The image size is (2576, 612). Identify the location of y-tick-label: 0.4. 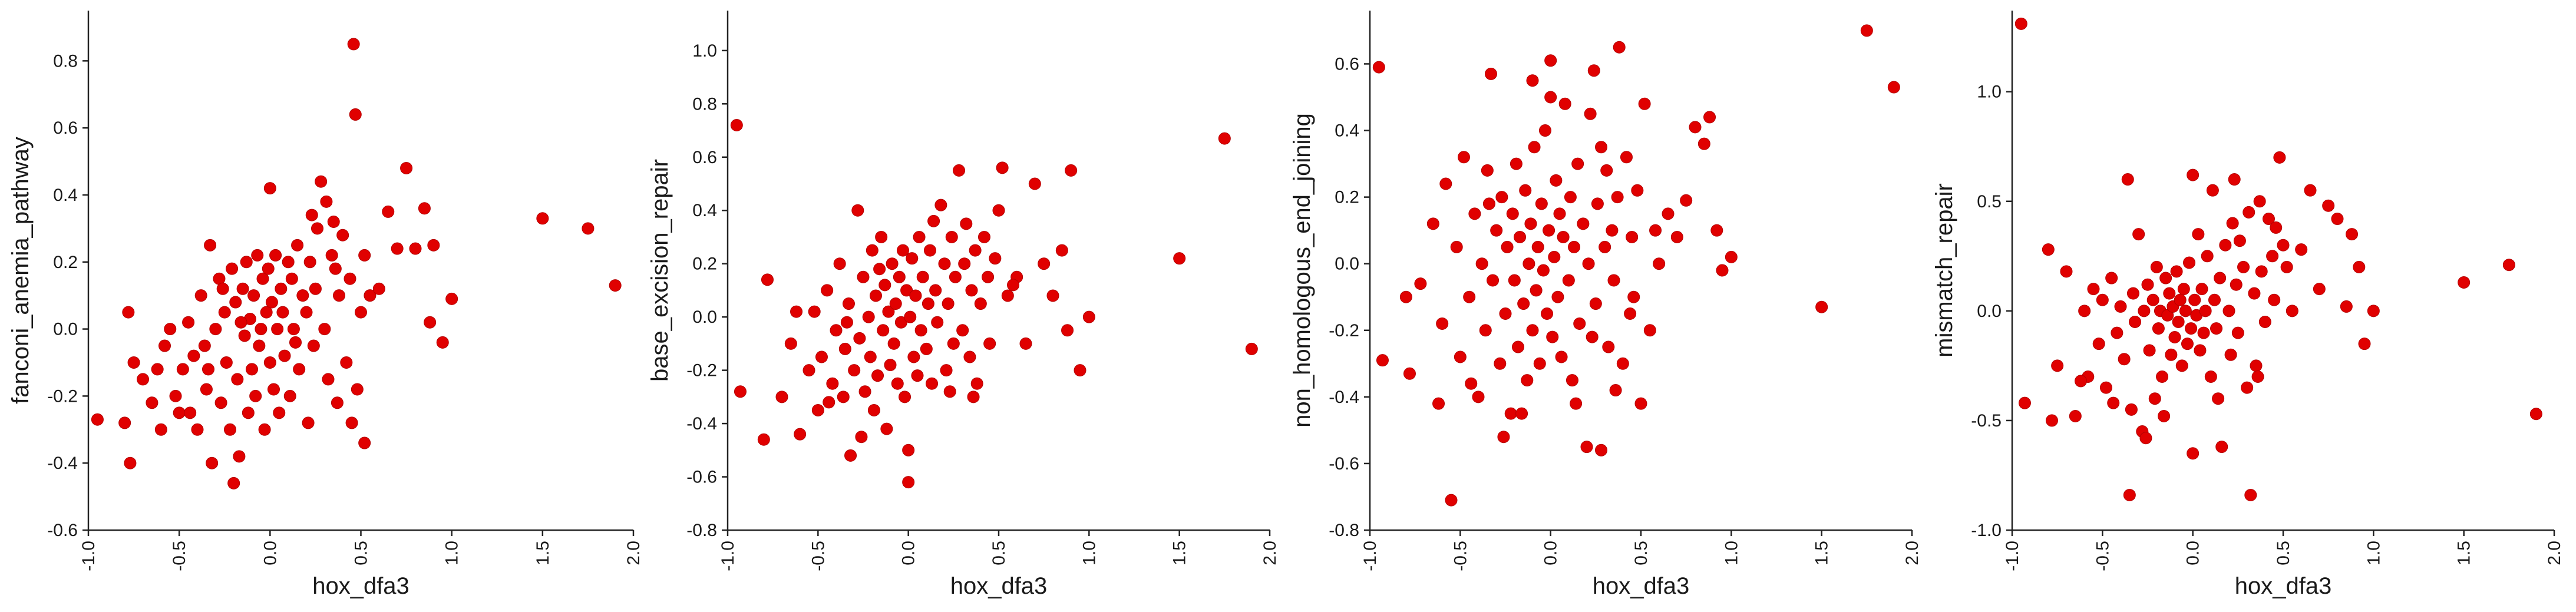
(65, 195).